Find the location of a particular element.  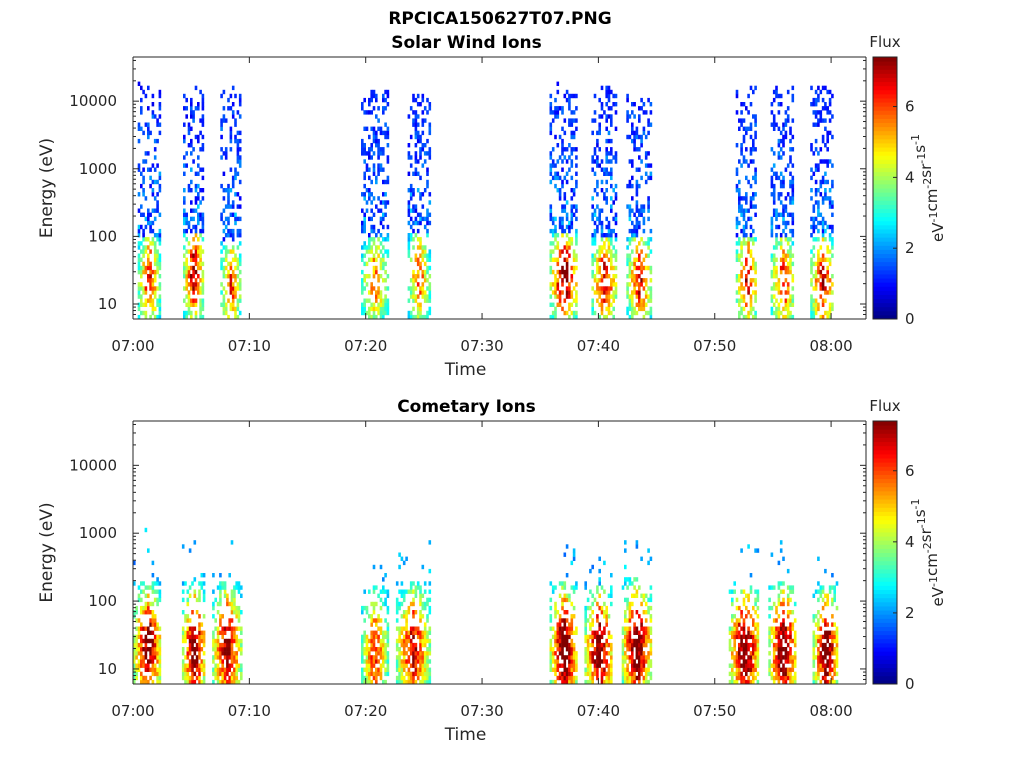

y-tick-label: 10000 is located at coordinates (93, 465).